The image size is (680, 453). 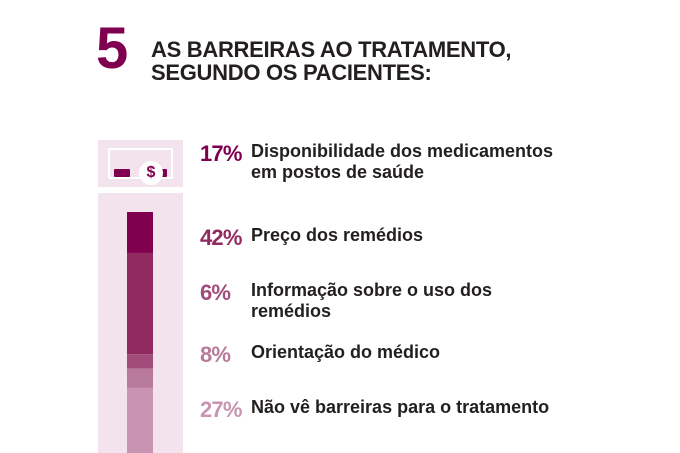 I want to click on category-label-4-line-1: Orientação do médico, so click(x=346, y=352).